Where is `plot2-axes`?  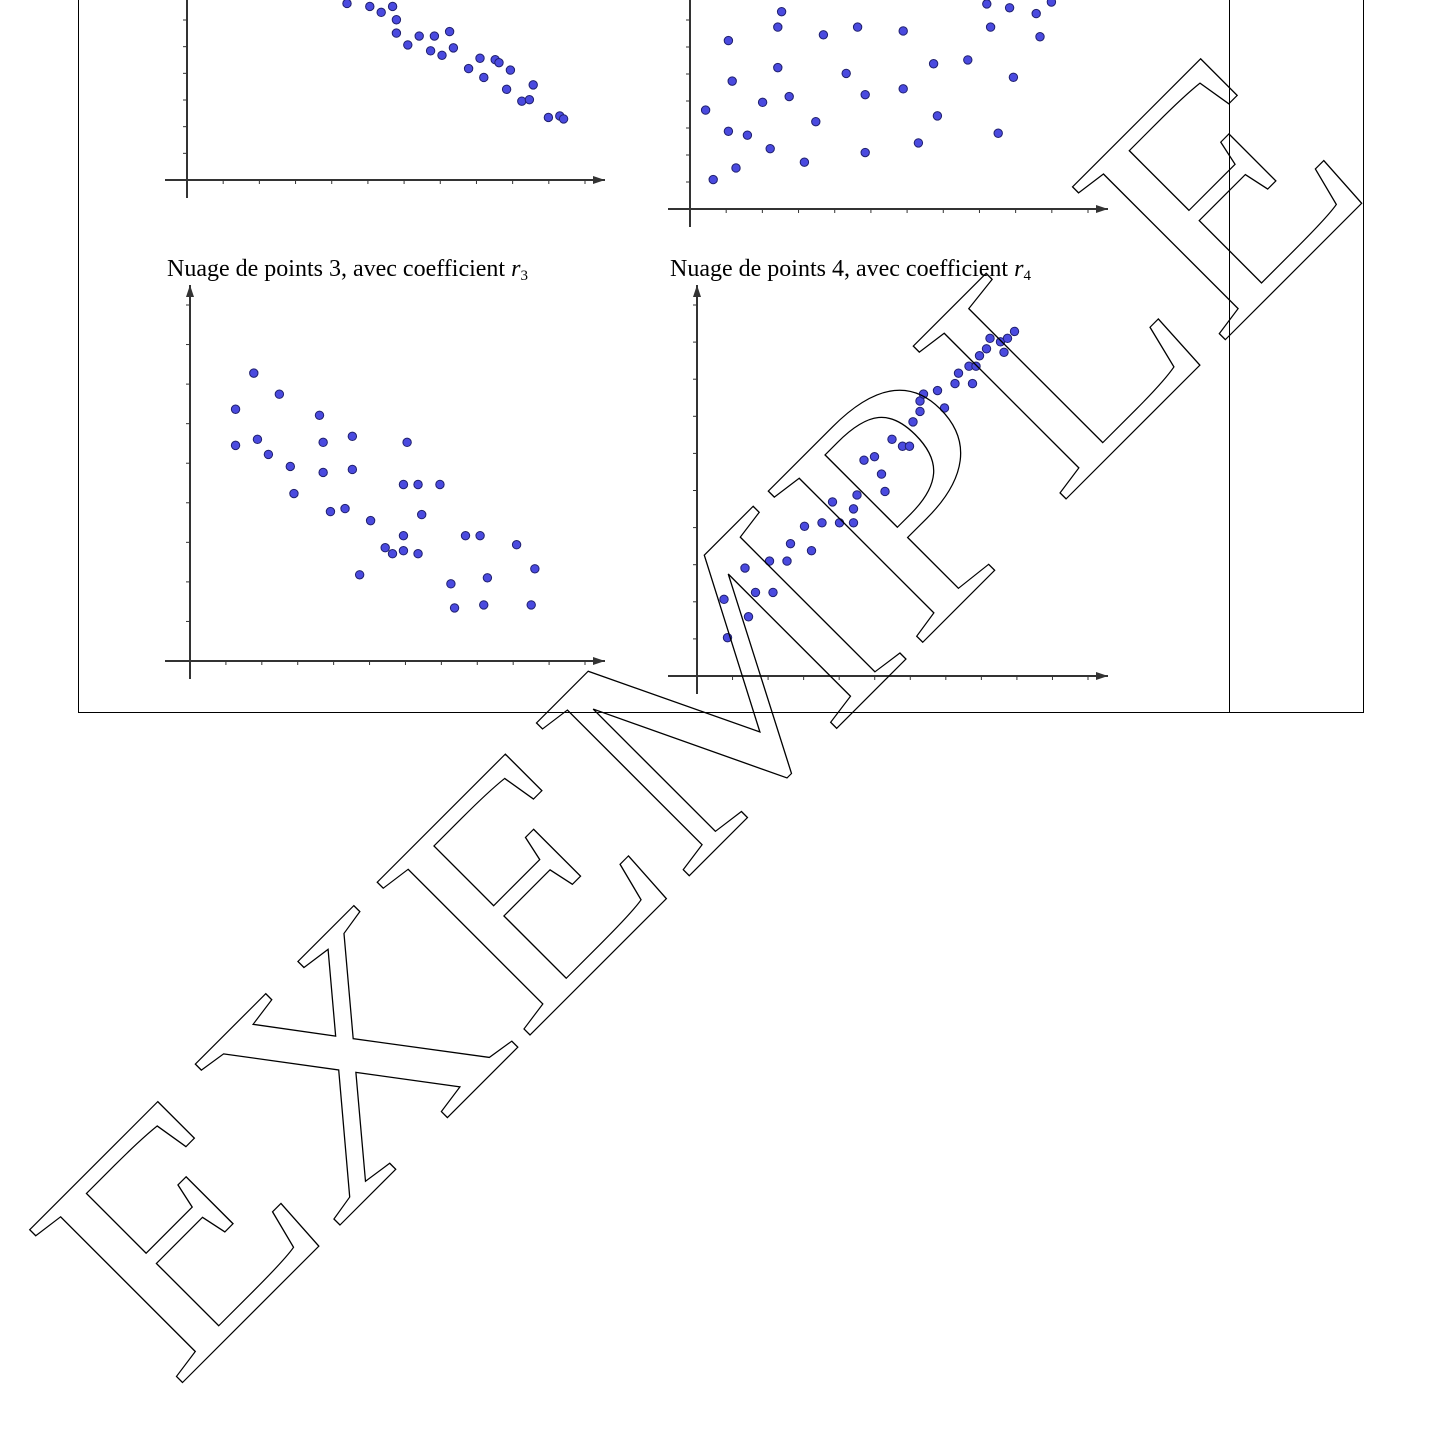
plot2-axes is located at coordinates (888, 113).